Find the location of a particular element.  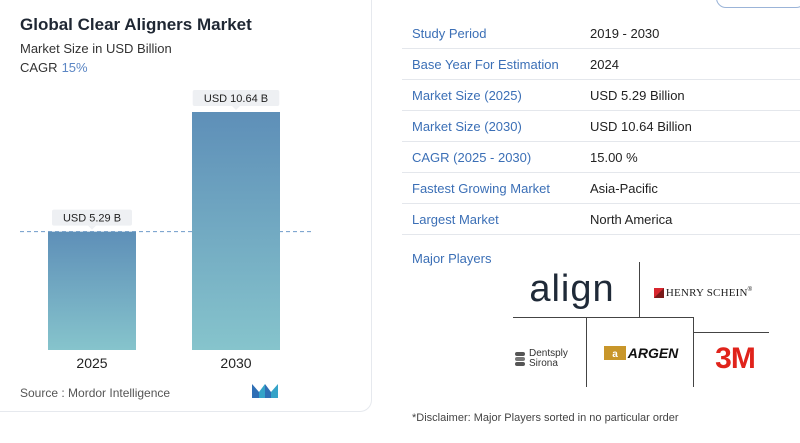

chart-title: Global Clear Aligners Market is located at coordinates (136, 24).